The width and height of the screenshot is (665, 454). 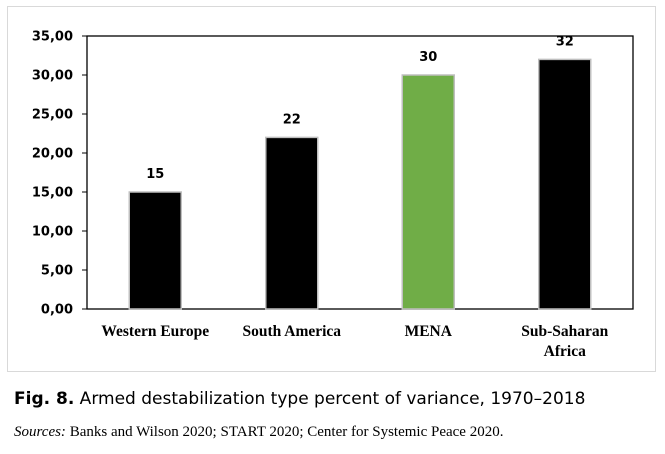 I want to click on data-label: 22, so click(x=292, y=119).